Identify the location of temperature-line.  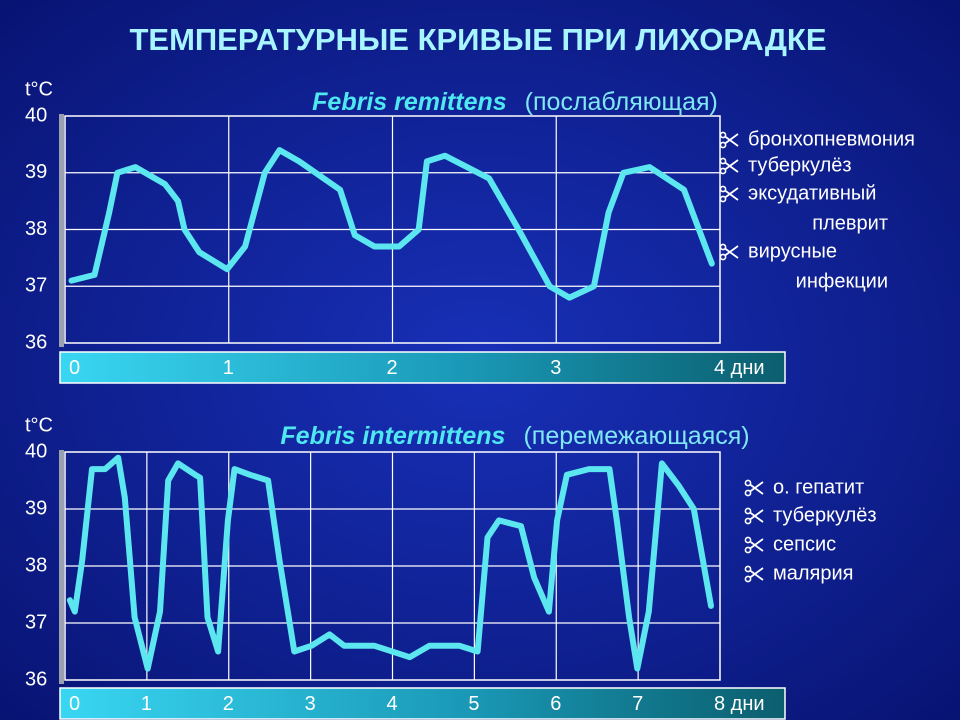
(391, 224).